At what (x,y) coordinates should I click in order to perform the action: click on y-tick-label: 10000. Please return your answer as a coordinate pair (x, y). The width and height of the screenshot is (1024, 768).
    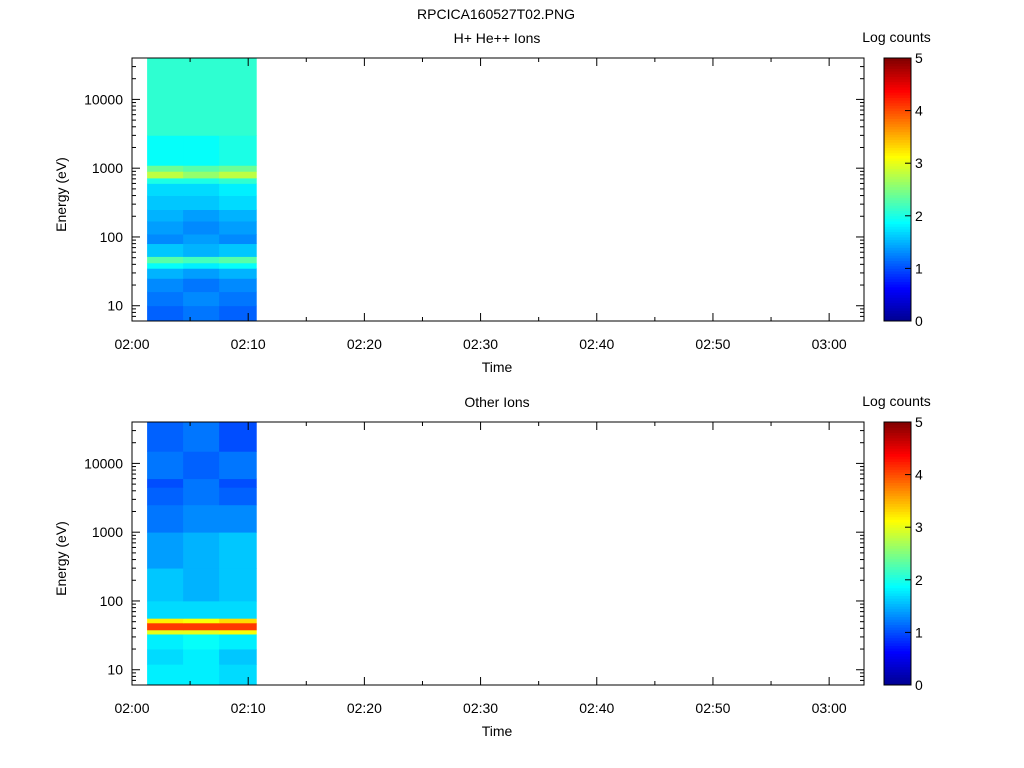
    Looking at the image, I should click on (103, 99).